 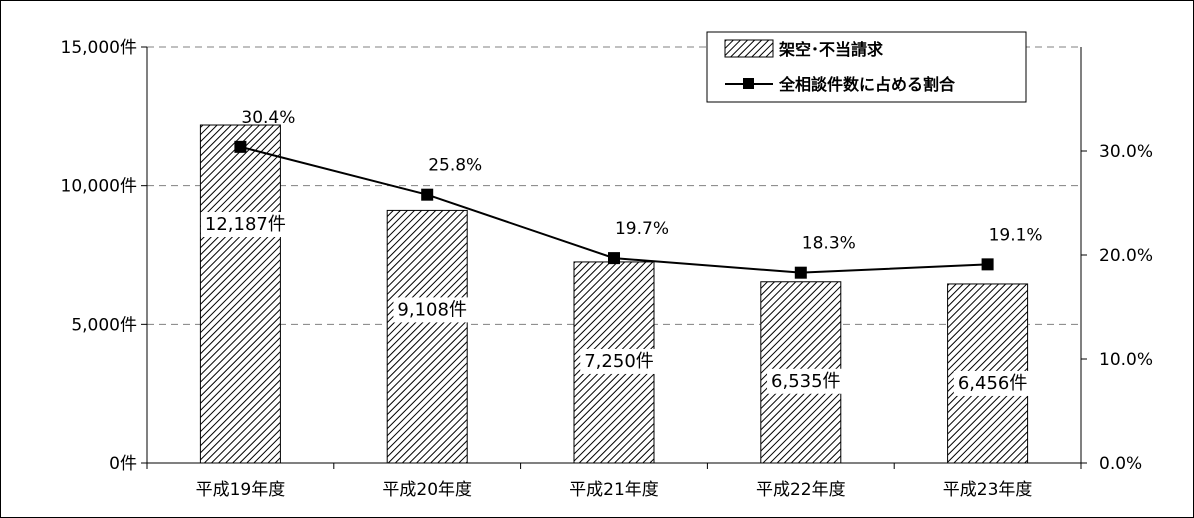 I want to click on x-tick-label-4: 平成23年度, so click(x=988, y=490).